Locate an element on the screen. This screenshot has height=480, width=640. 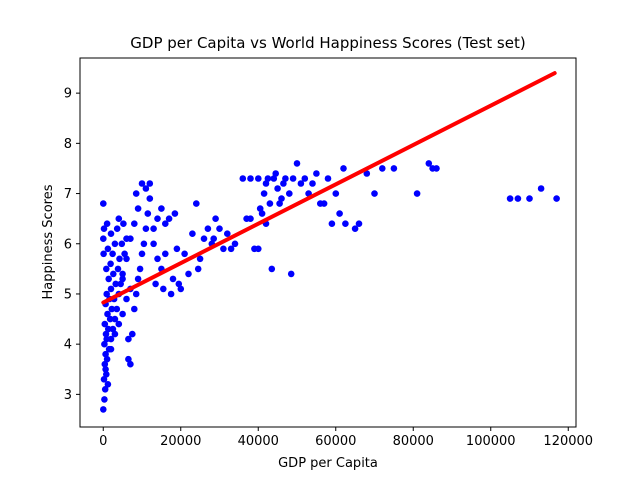
x-tick-label: 0 is located at coordinates (103, 441).